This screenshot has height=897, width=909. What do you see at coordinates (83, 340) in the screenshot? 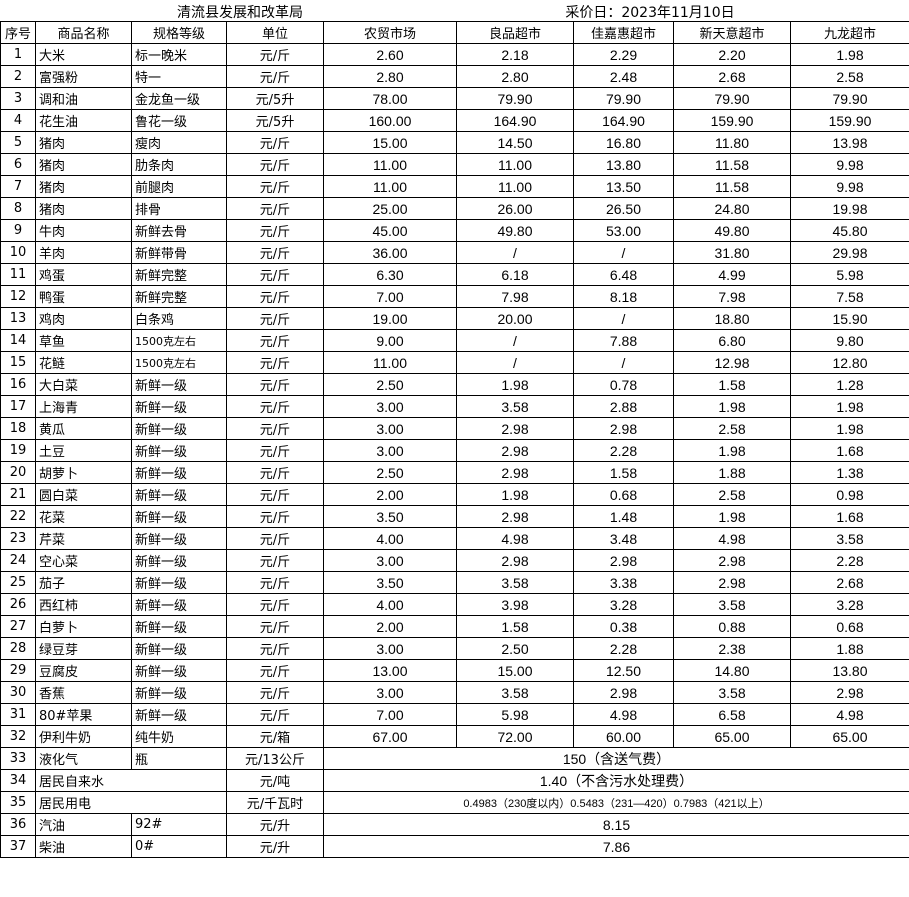
I see `table-cell: 草鱼` at bounding box center [83, 340].